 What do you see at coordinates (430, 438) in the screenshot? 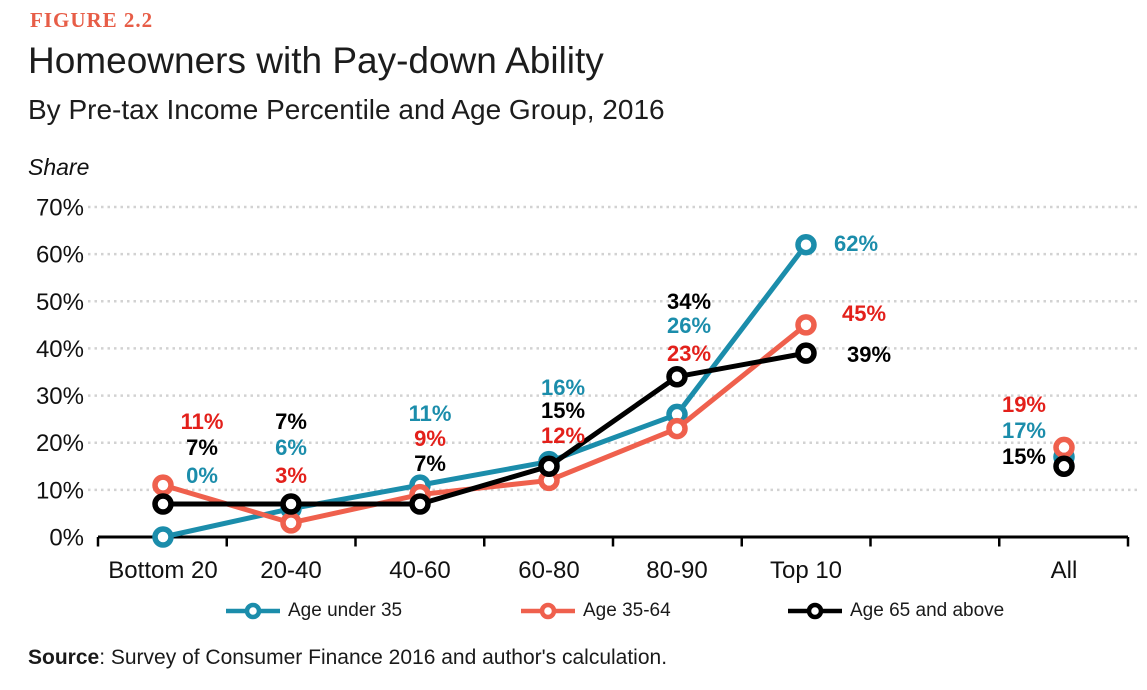
I see `data-label: 9%` at bounding box center [430, 438].